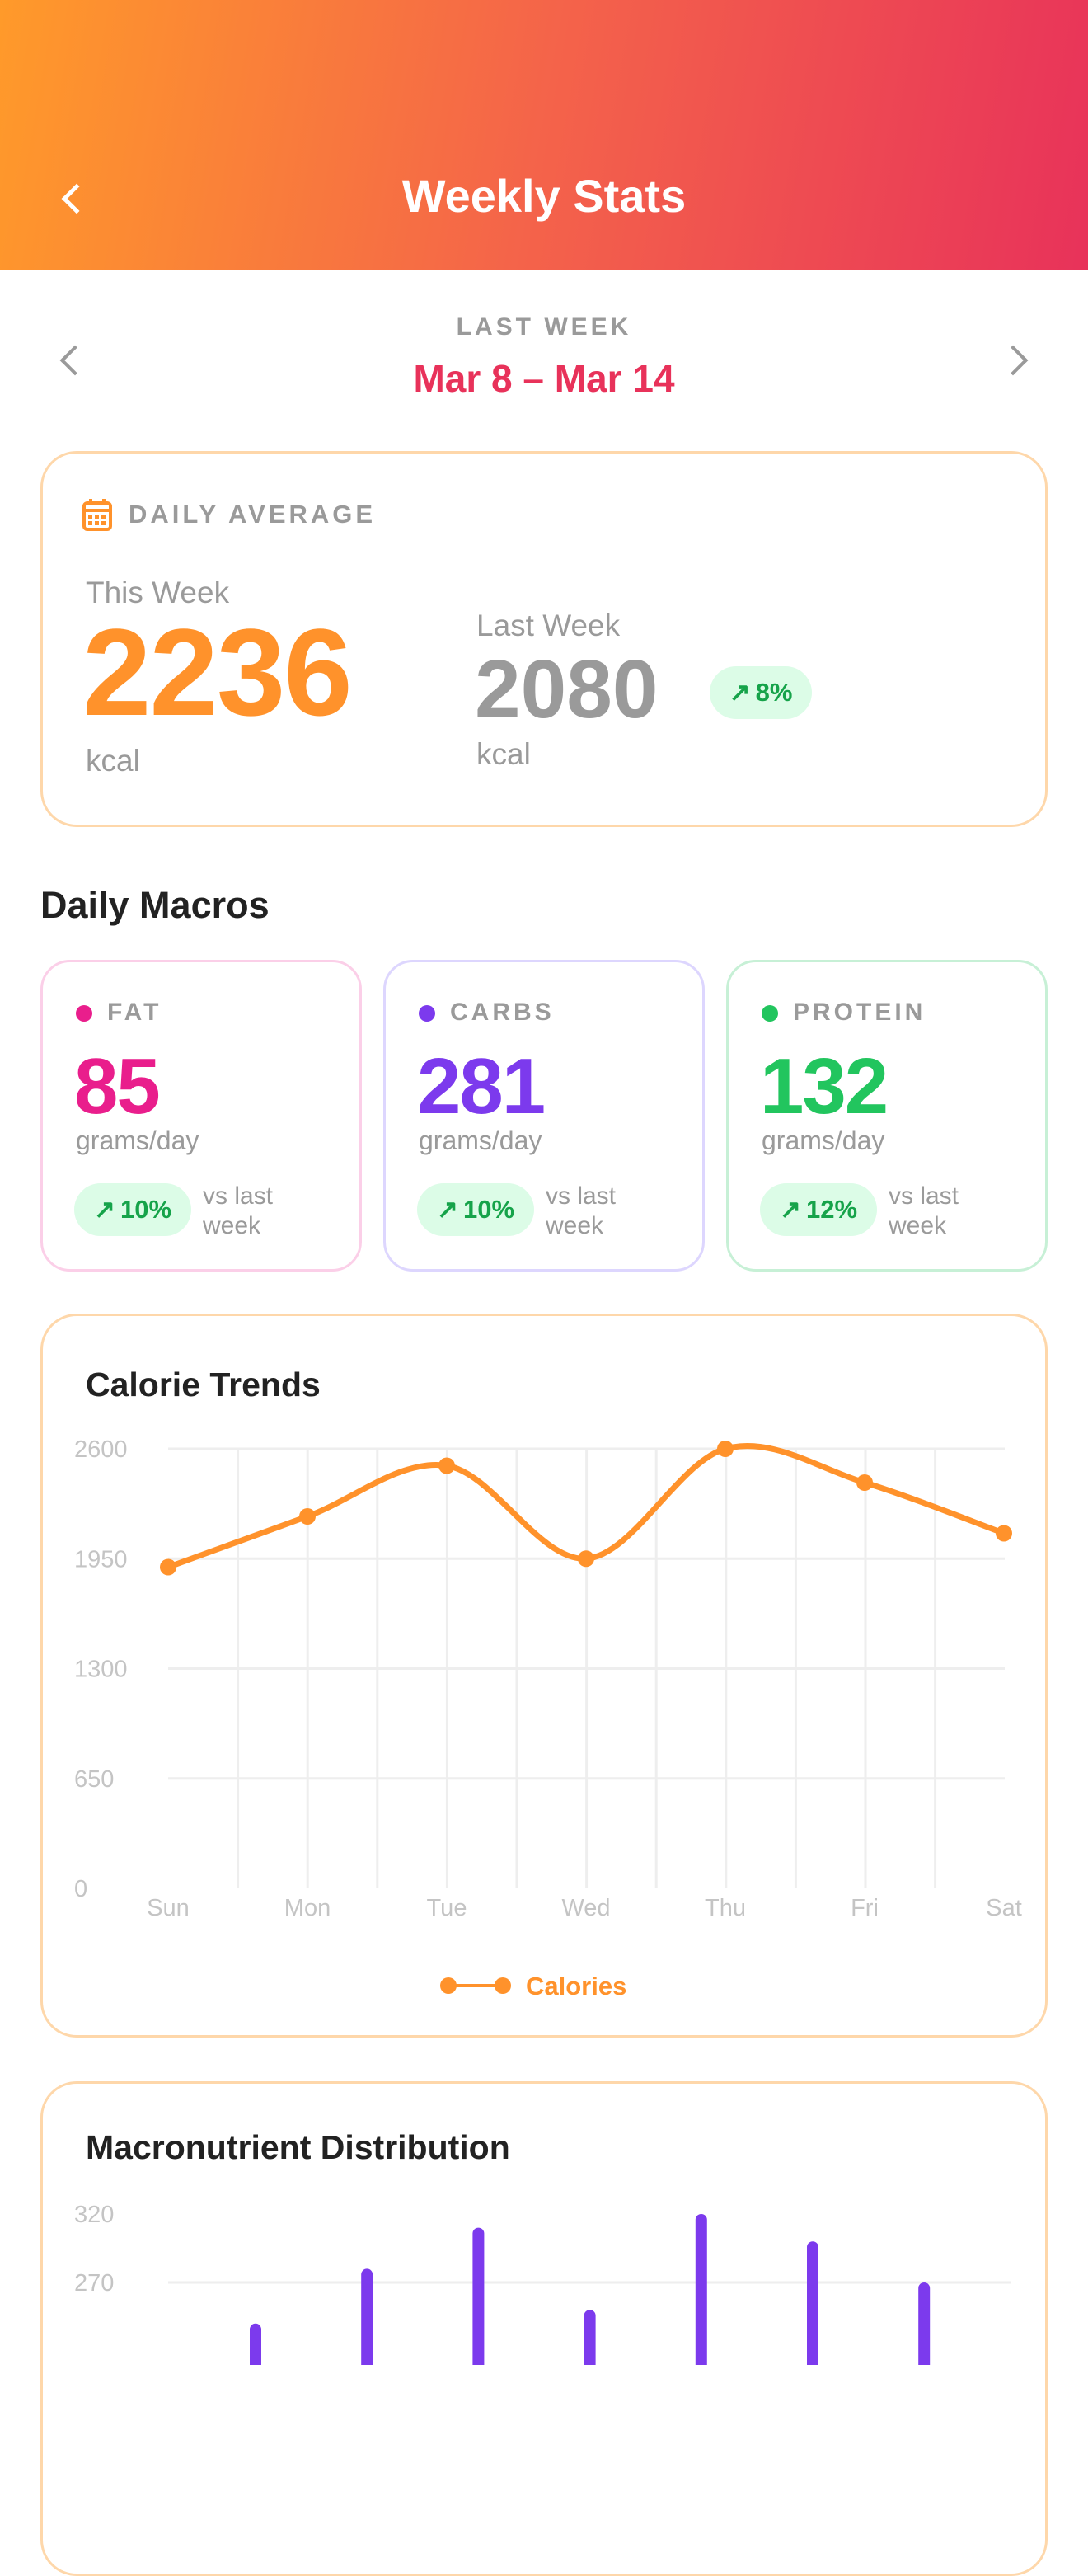 This screenshot has width=1088, height=2576. I want to click on change-badge: ↗ 8%, so click(761, 692).